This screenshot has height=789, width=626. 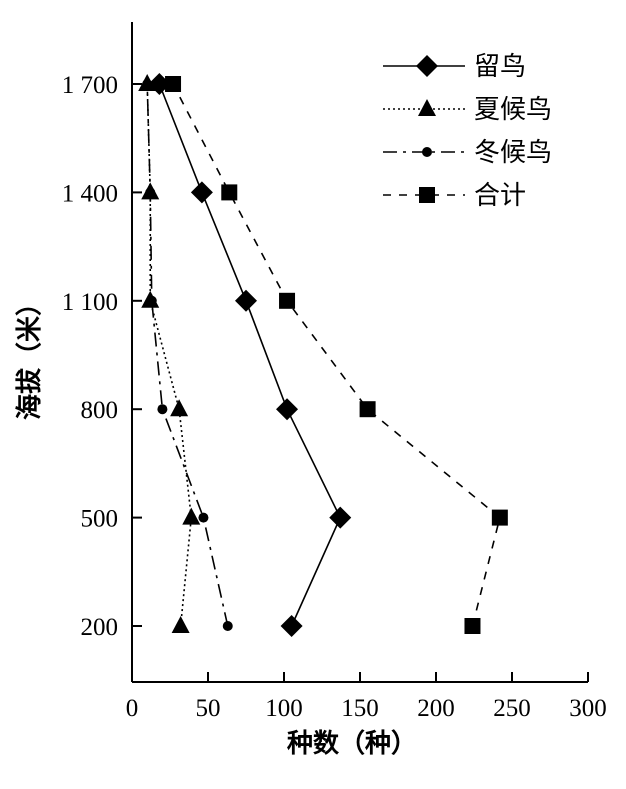 What do you see at coordinates (100, 410) in the screenshot?
I see `y-tick-label: 800` at bounding box center [100, 410].